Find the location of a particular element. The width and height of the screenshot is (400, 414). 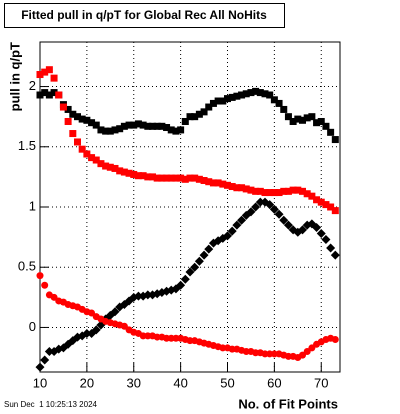

y-tick-label: 0 is located at coordinates (32, 326).